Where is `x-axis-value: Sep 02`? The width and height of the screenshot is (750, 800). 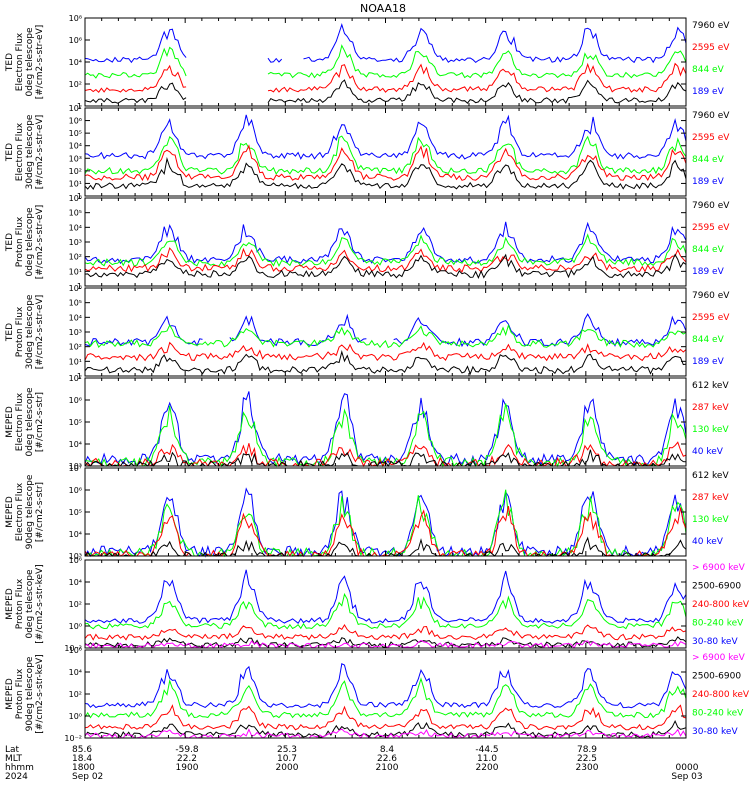 x-axis-value: Sep 02 is located at coordinates (87, 777).